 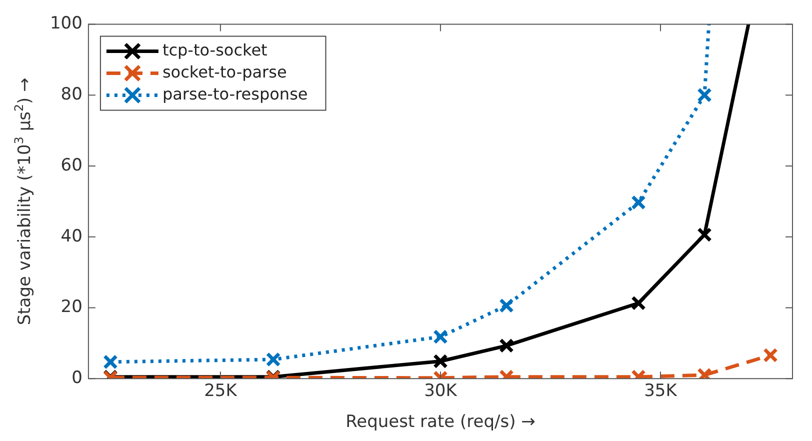 What do you see at coordinates (224, 72) in the screenshot?
I see `legend-label: socket-to-parse` at bounding box center [224, 72].